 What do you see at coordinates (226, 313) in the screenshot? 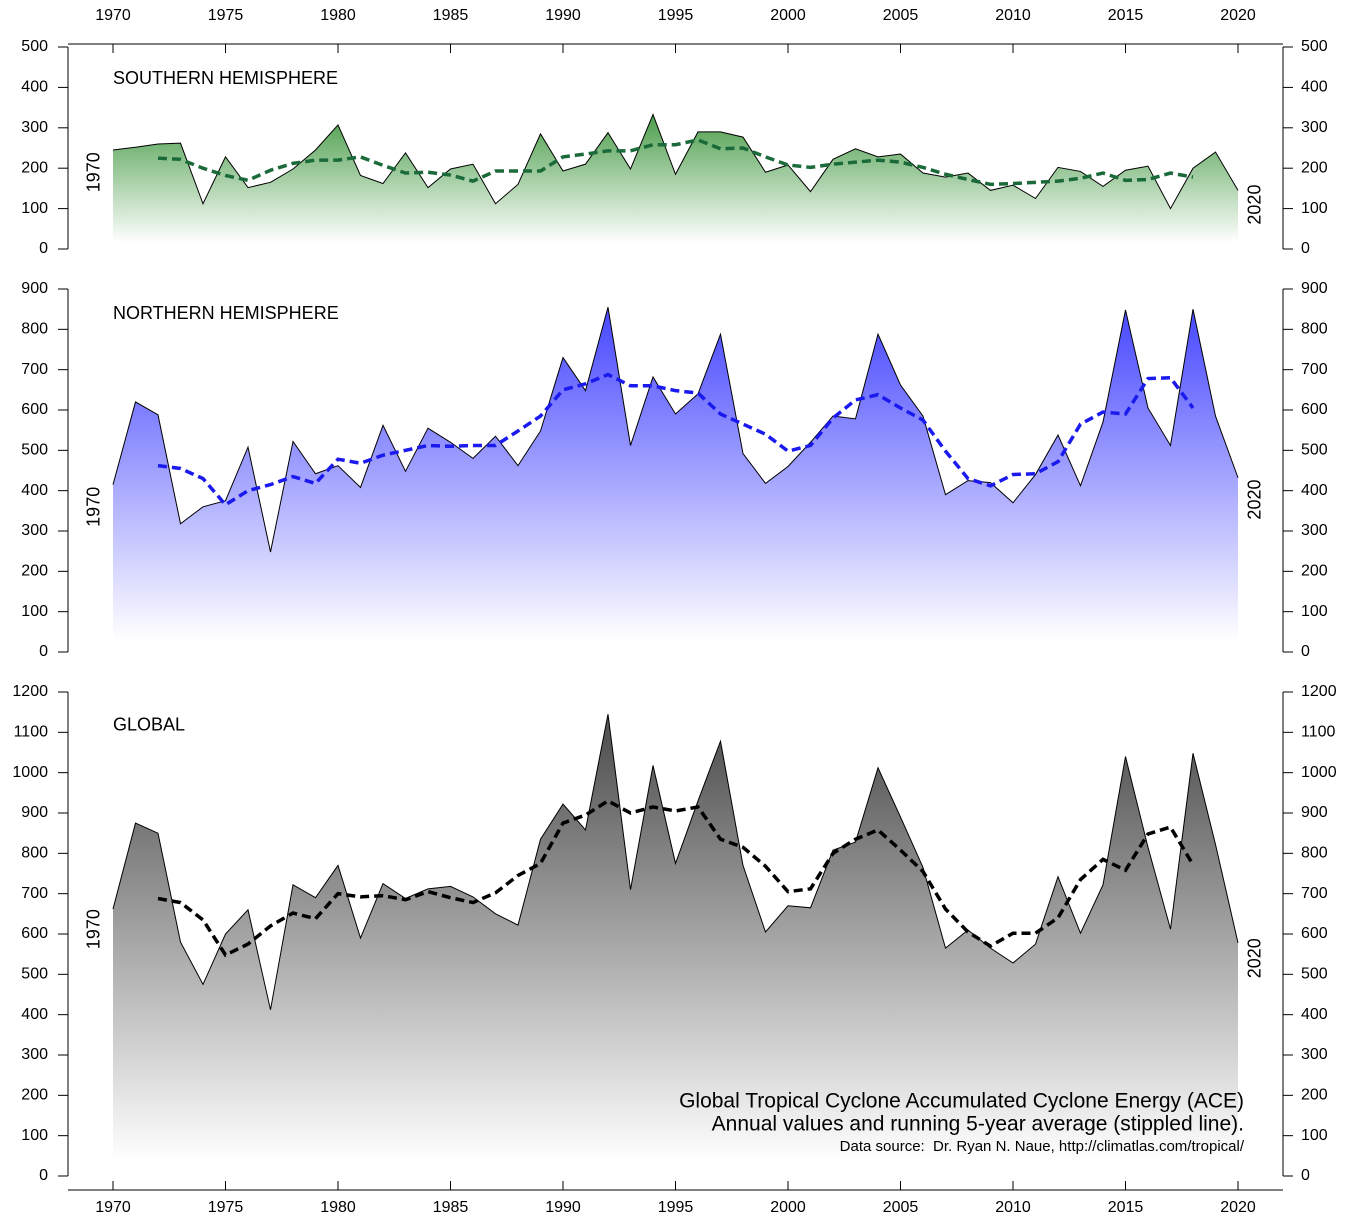
I see `panel-title: NORTHERN HEMISPHERE` at bounding box center [226, 313].